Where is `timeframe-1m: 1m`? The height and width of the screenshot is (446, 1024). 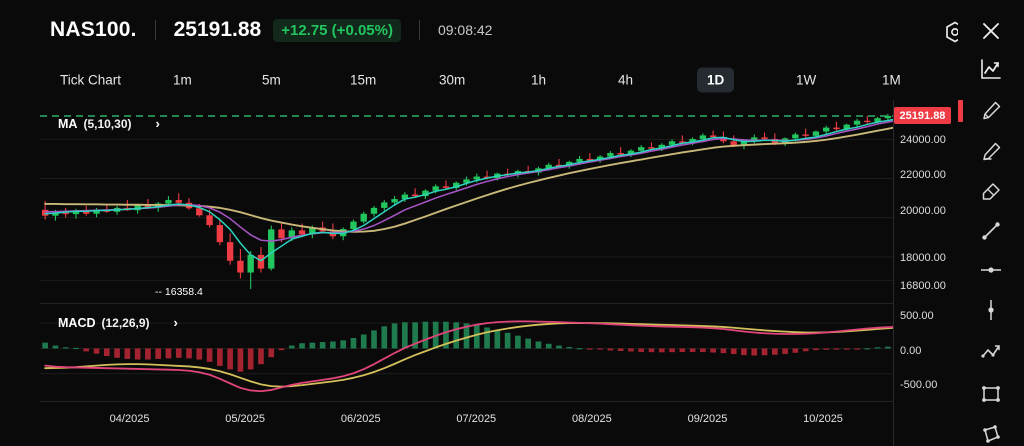 timeframe-1m: 1m is located at coordinates (182, 80).